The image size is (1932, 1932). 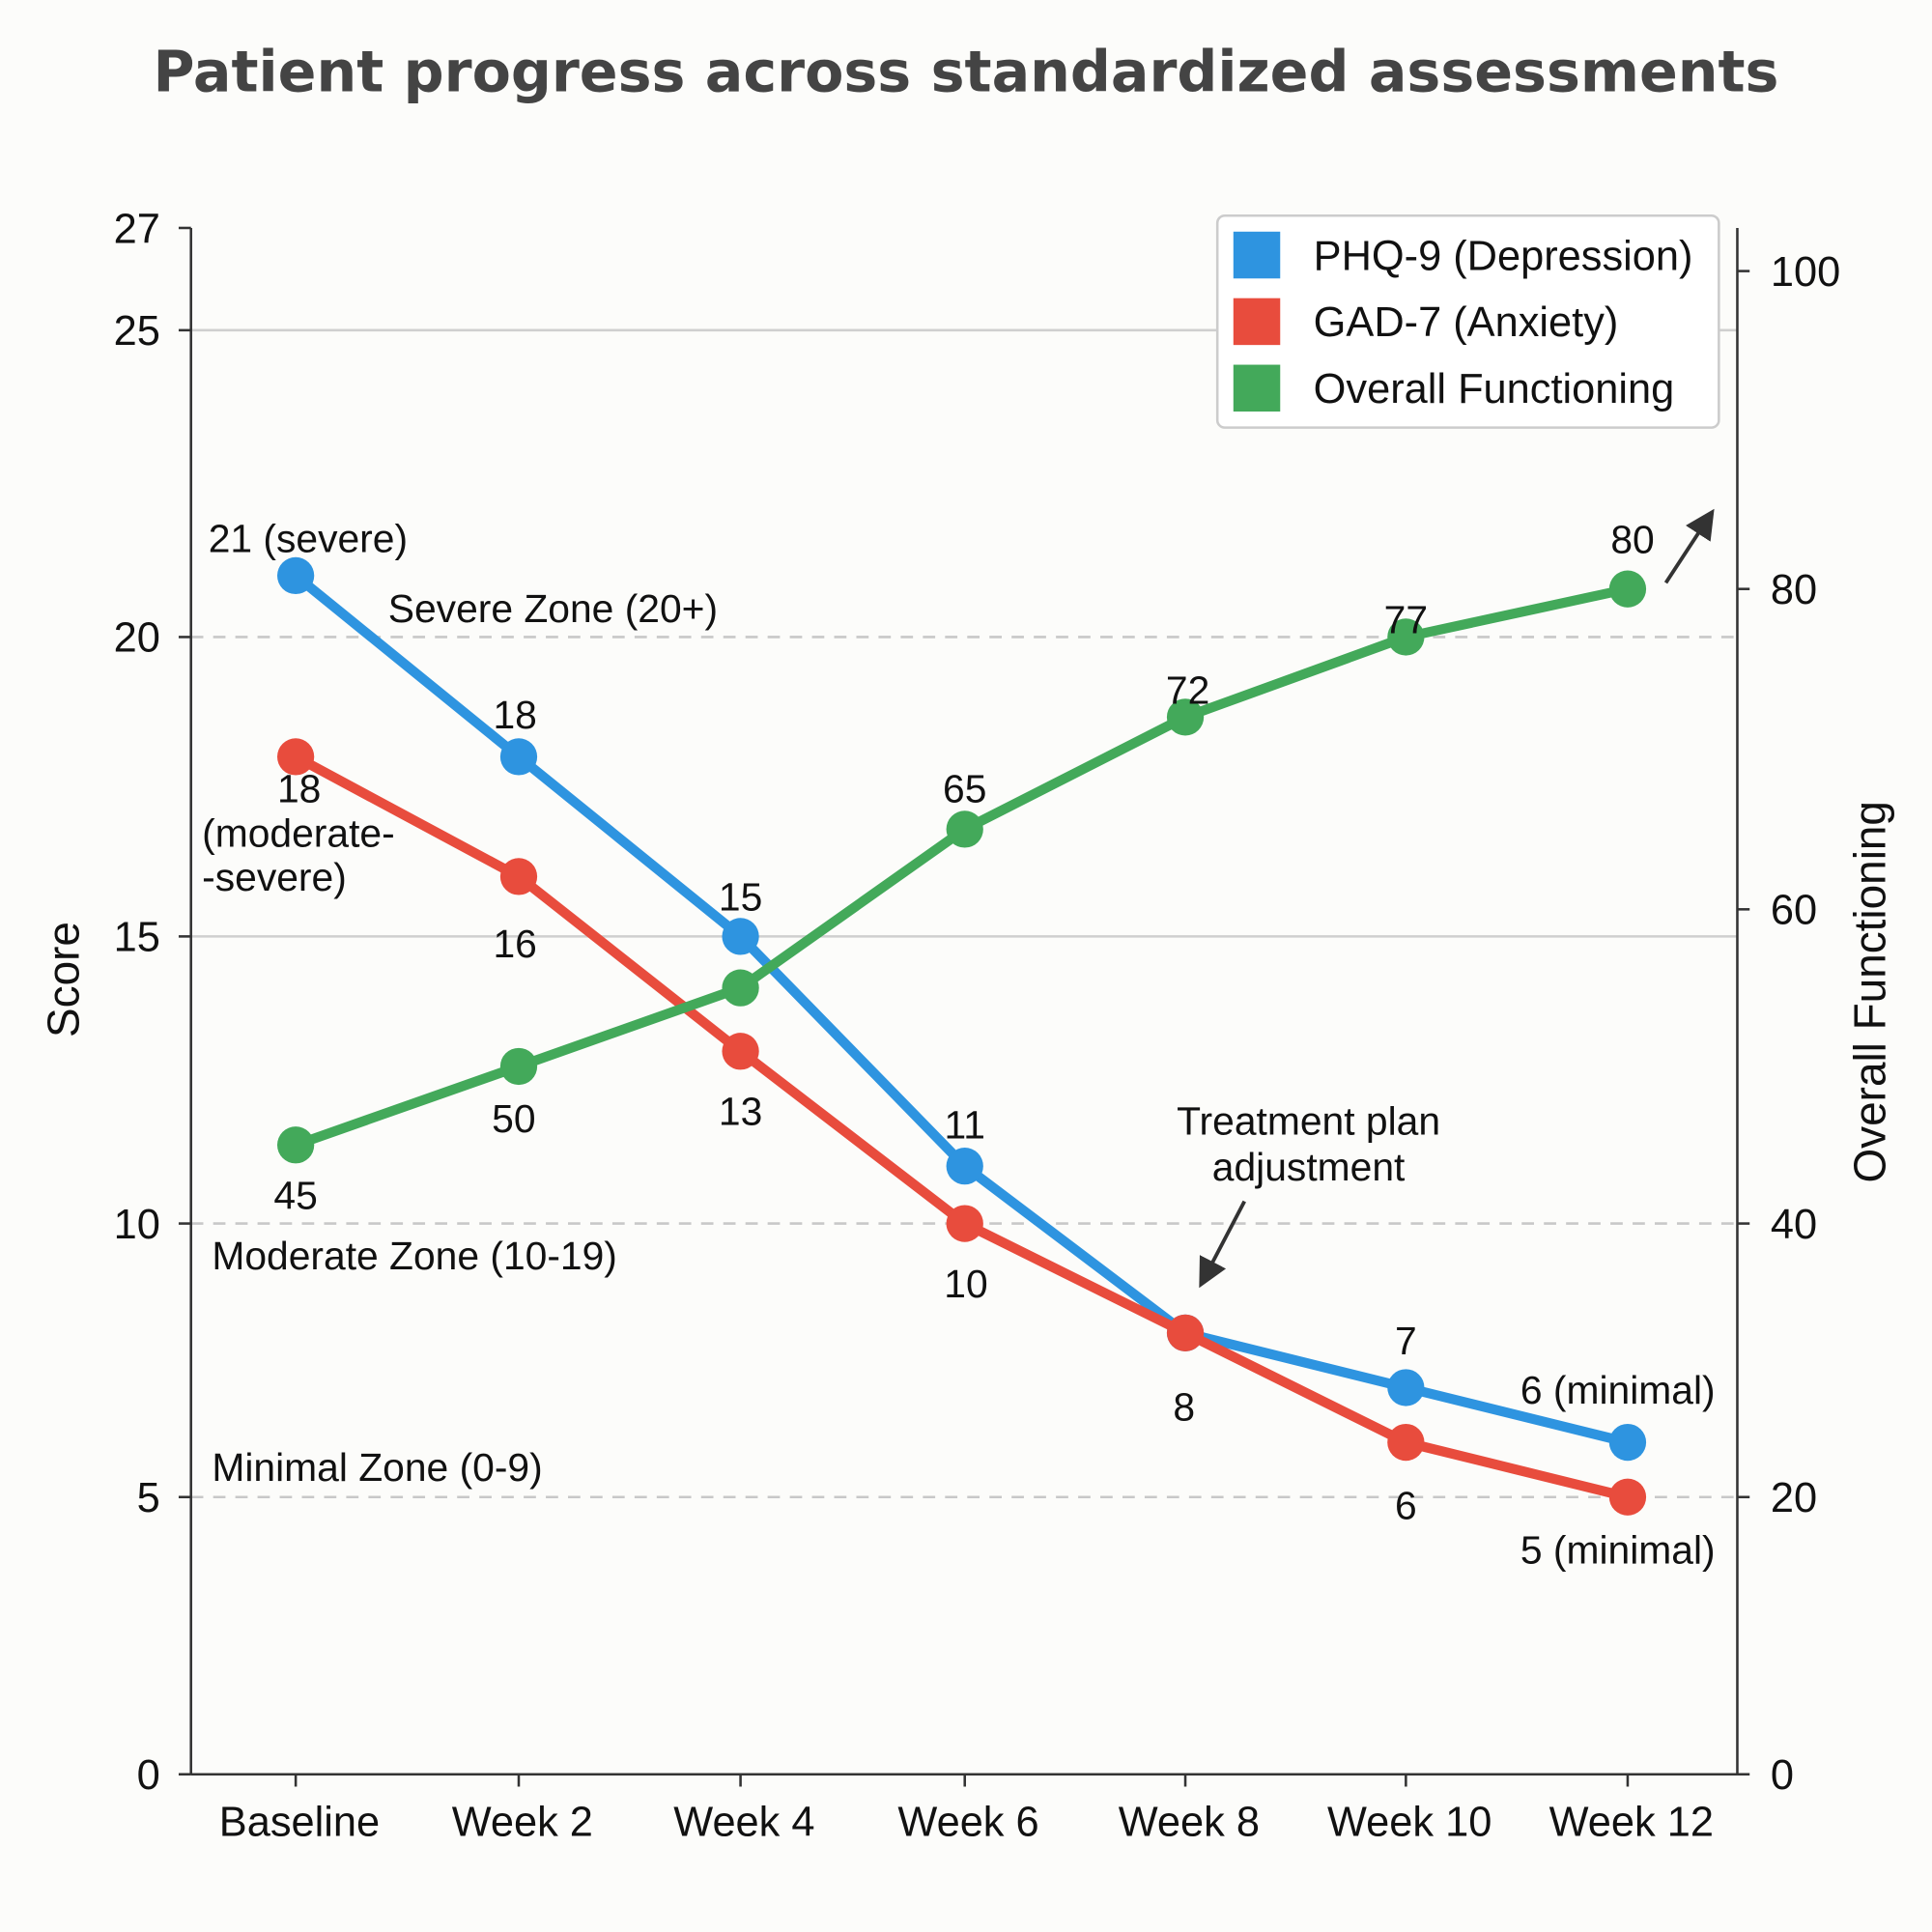 I want to click on y-right-tick-label: 0, so click(x=1782, y=1775).